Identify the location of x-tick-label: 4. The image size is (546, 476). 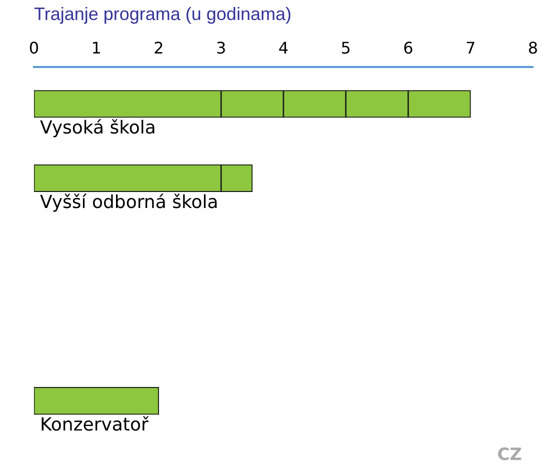
(283, 48).